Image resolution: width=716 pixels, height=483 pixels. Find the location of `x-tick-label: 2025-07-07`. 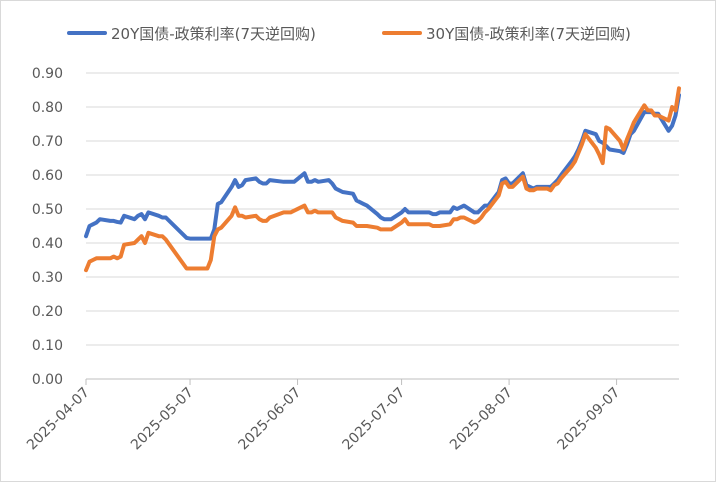

x-tick-label: 2025-07-07 is located at coordinates (374, 419).